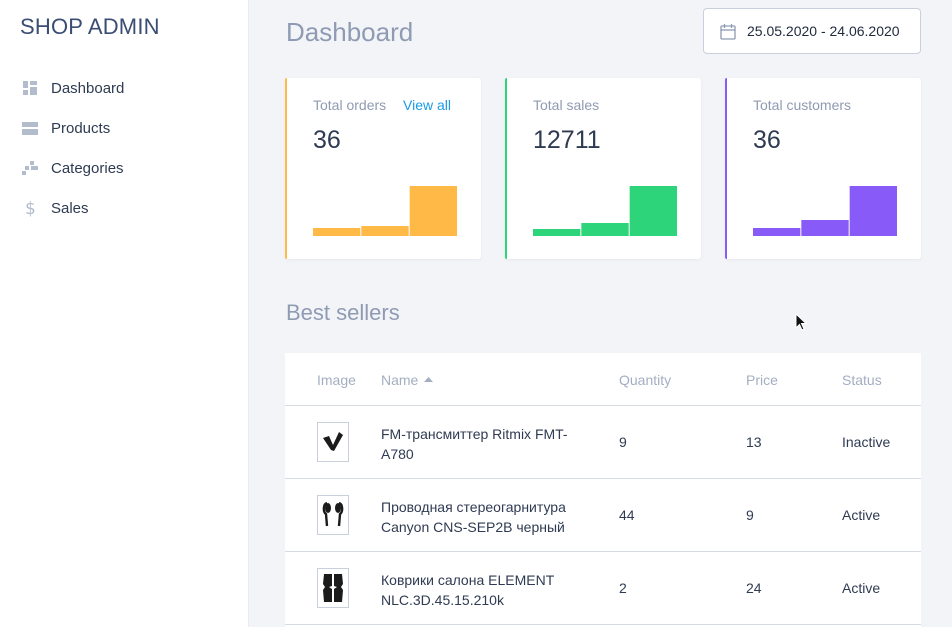 This screenshot has width=952, height=627. I want to click on date-range-picker: 25.05.2020 - 24.06.2020, so click(812, 31).